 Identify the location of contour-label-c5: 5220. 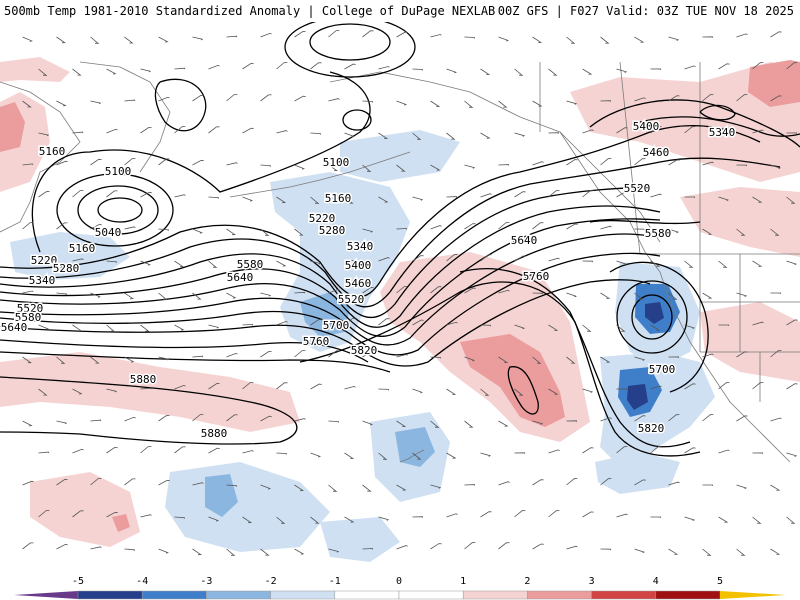
(44, 260).